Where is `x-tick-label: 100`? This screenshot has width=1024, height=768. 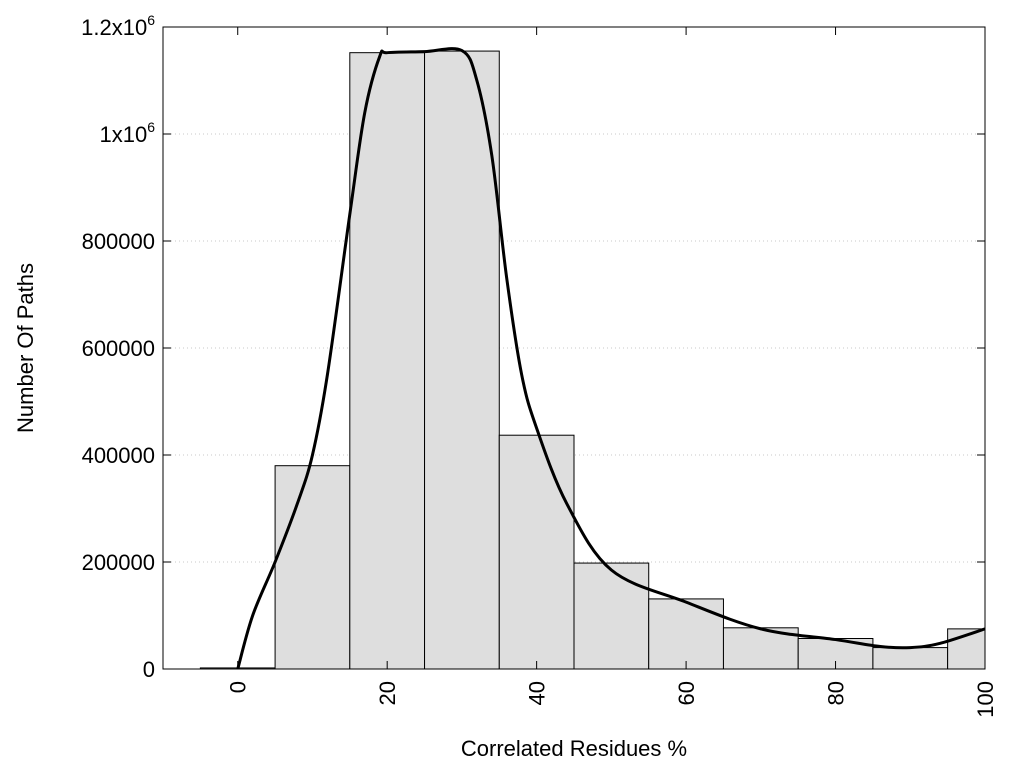
x-tick-label: 100 is located at coordinates (985, 699).